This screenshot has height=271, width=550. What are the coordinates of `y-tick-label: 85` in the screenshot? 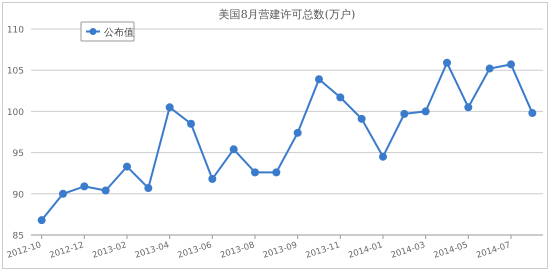 It's located at (18, 237).